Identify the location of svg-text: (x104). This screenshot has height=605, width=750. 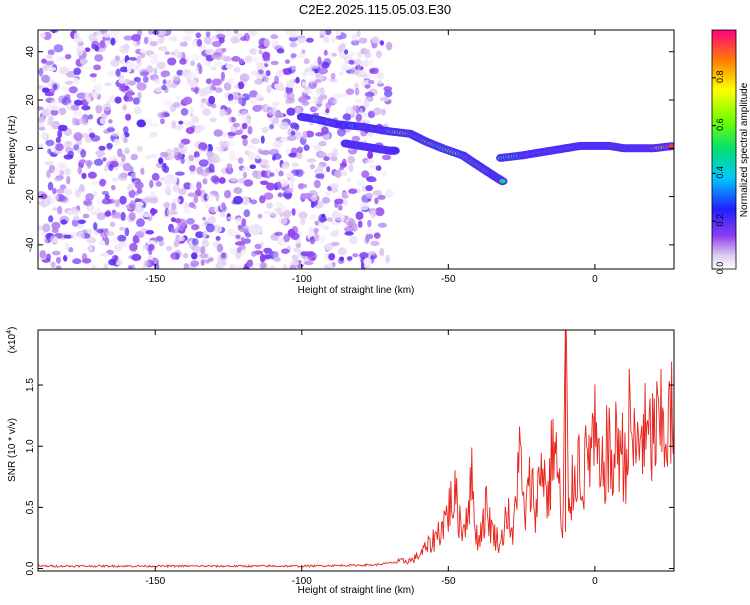
(12, 340).